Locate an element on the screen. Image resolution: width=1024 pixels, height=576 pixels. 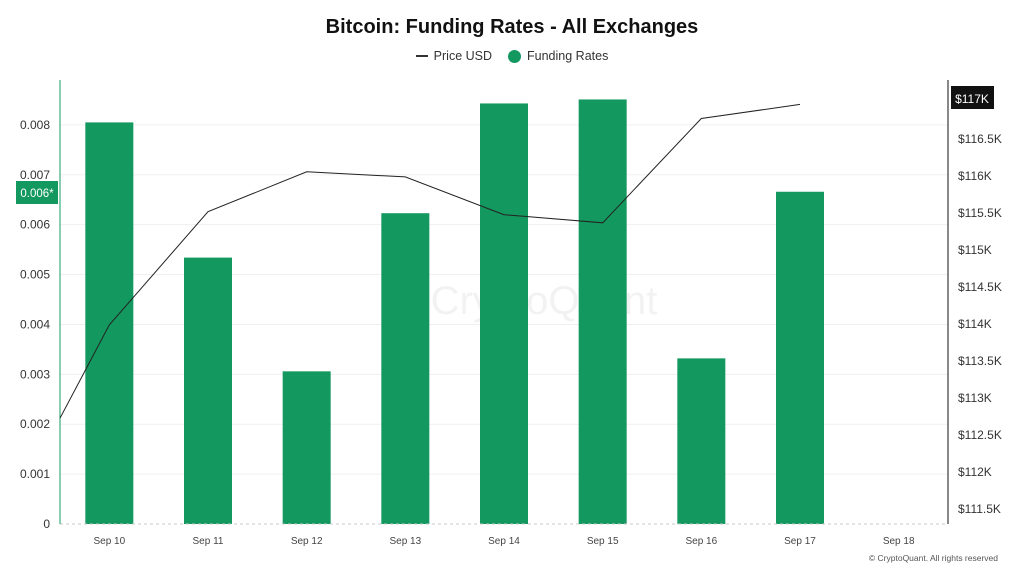
legend-item-price: Price USD is located at coordinates (454, 56).